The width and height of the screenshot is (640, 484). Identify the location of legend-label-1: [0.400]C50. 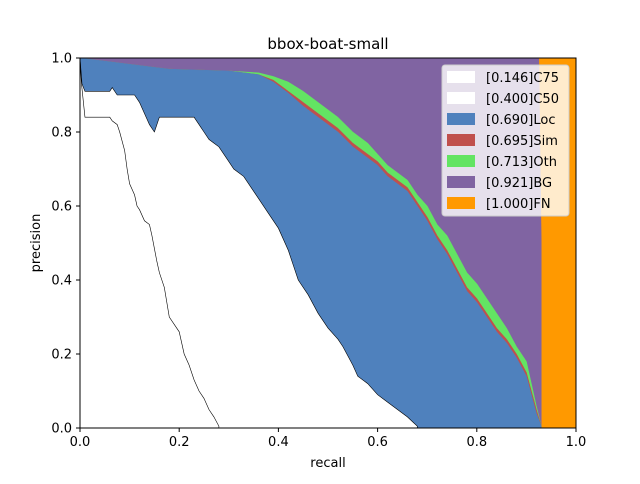
(522, 99).